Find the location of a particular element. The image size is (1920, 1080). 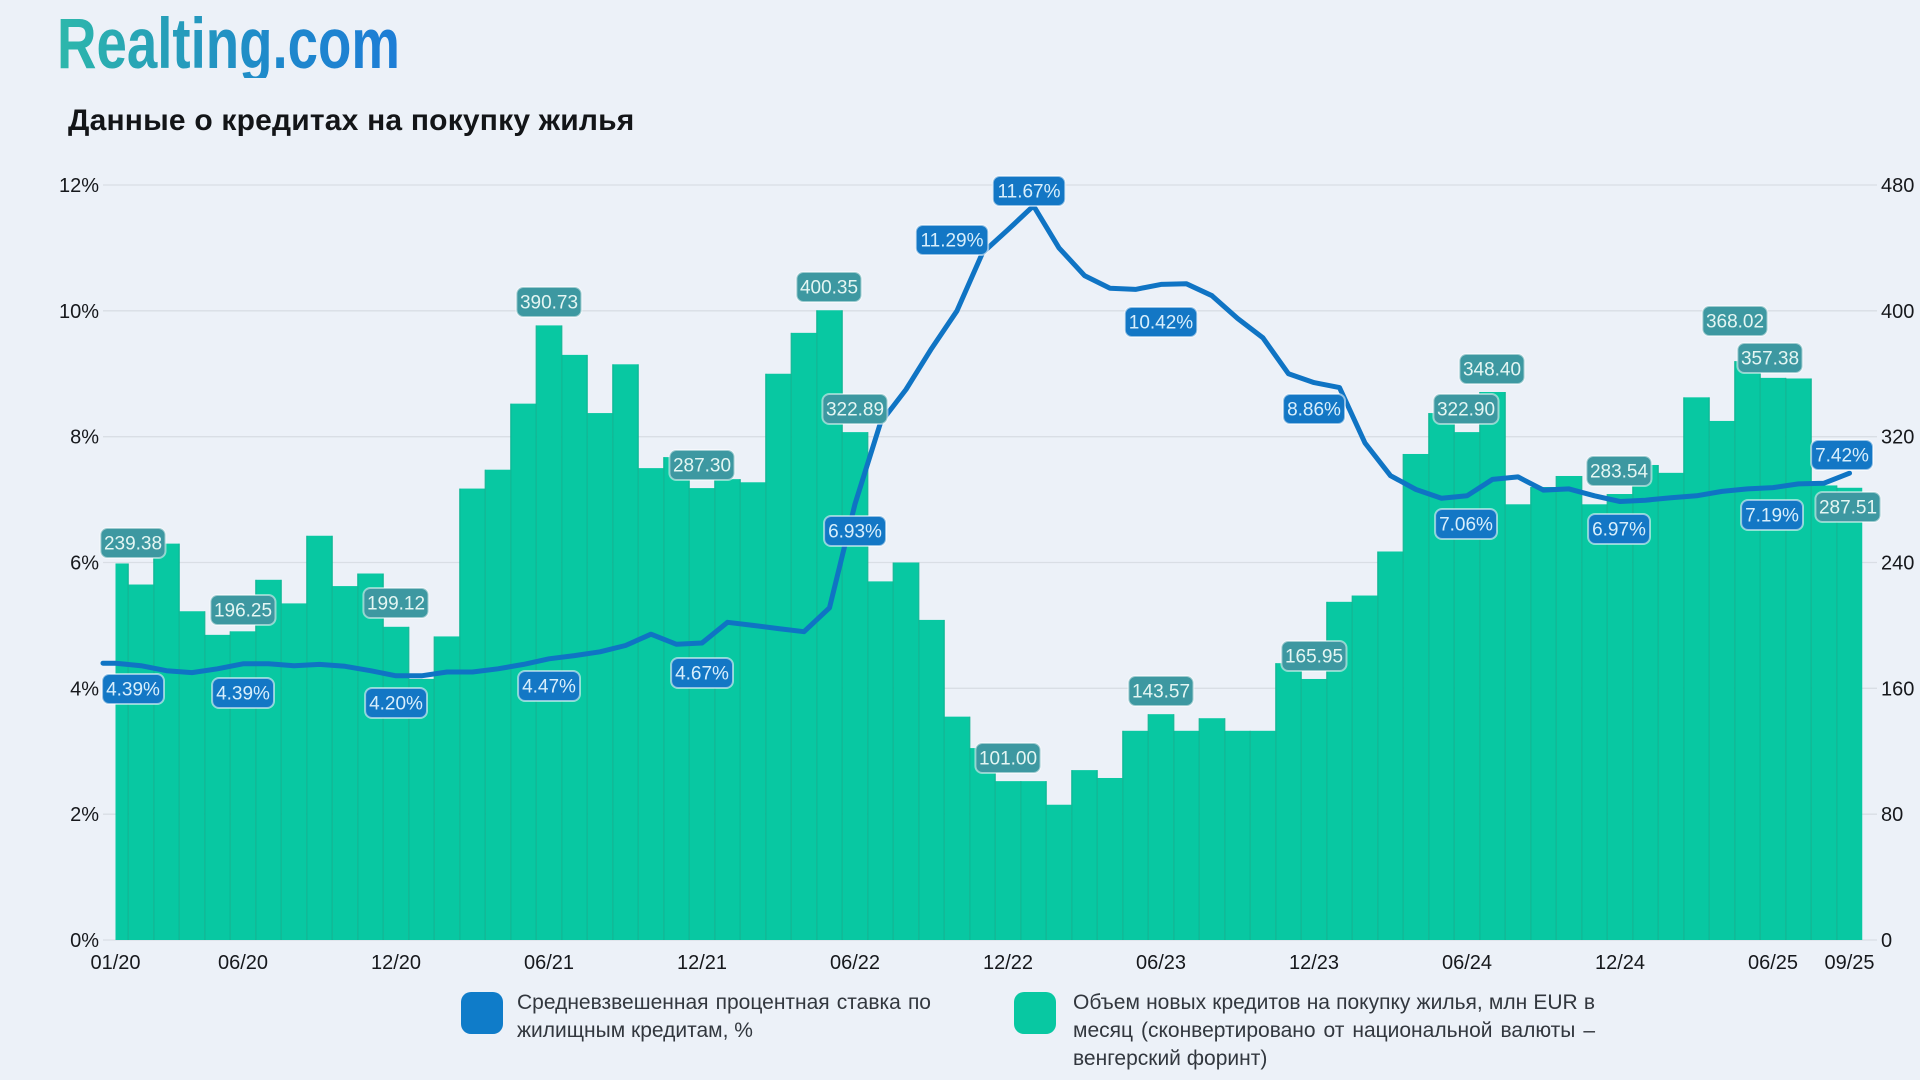

svg-text: 11.29% is located at coordinates (951, 241).